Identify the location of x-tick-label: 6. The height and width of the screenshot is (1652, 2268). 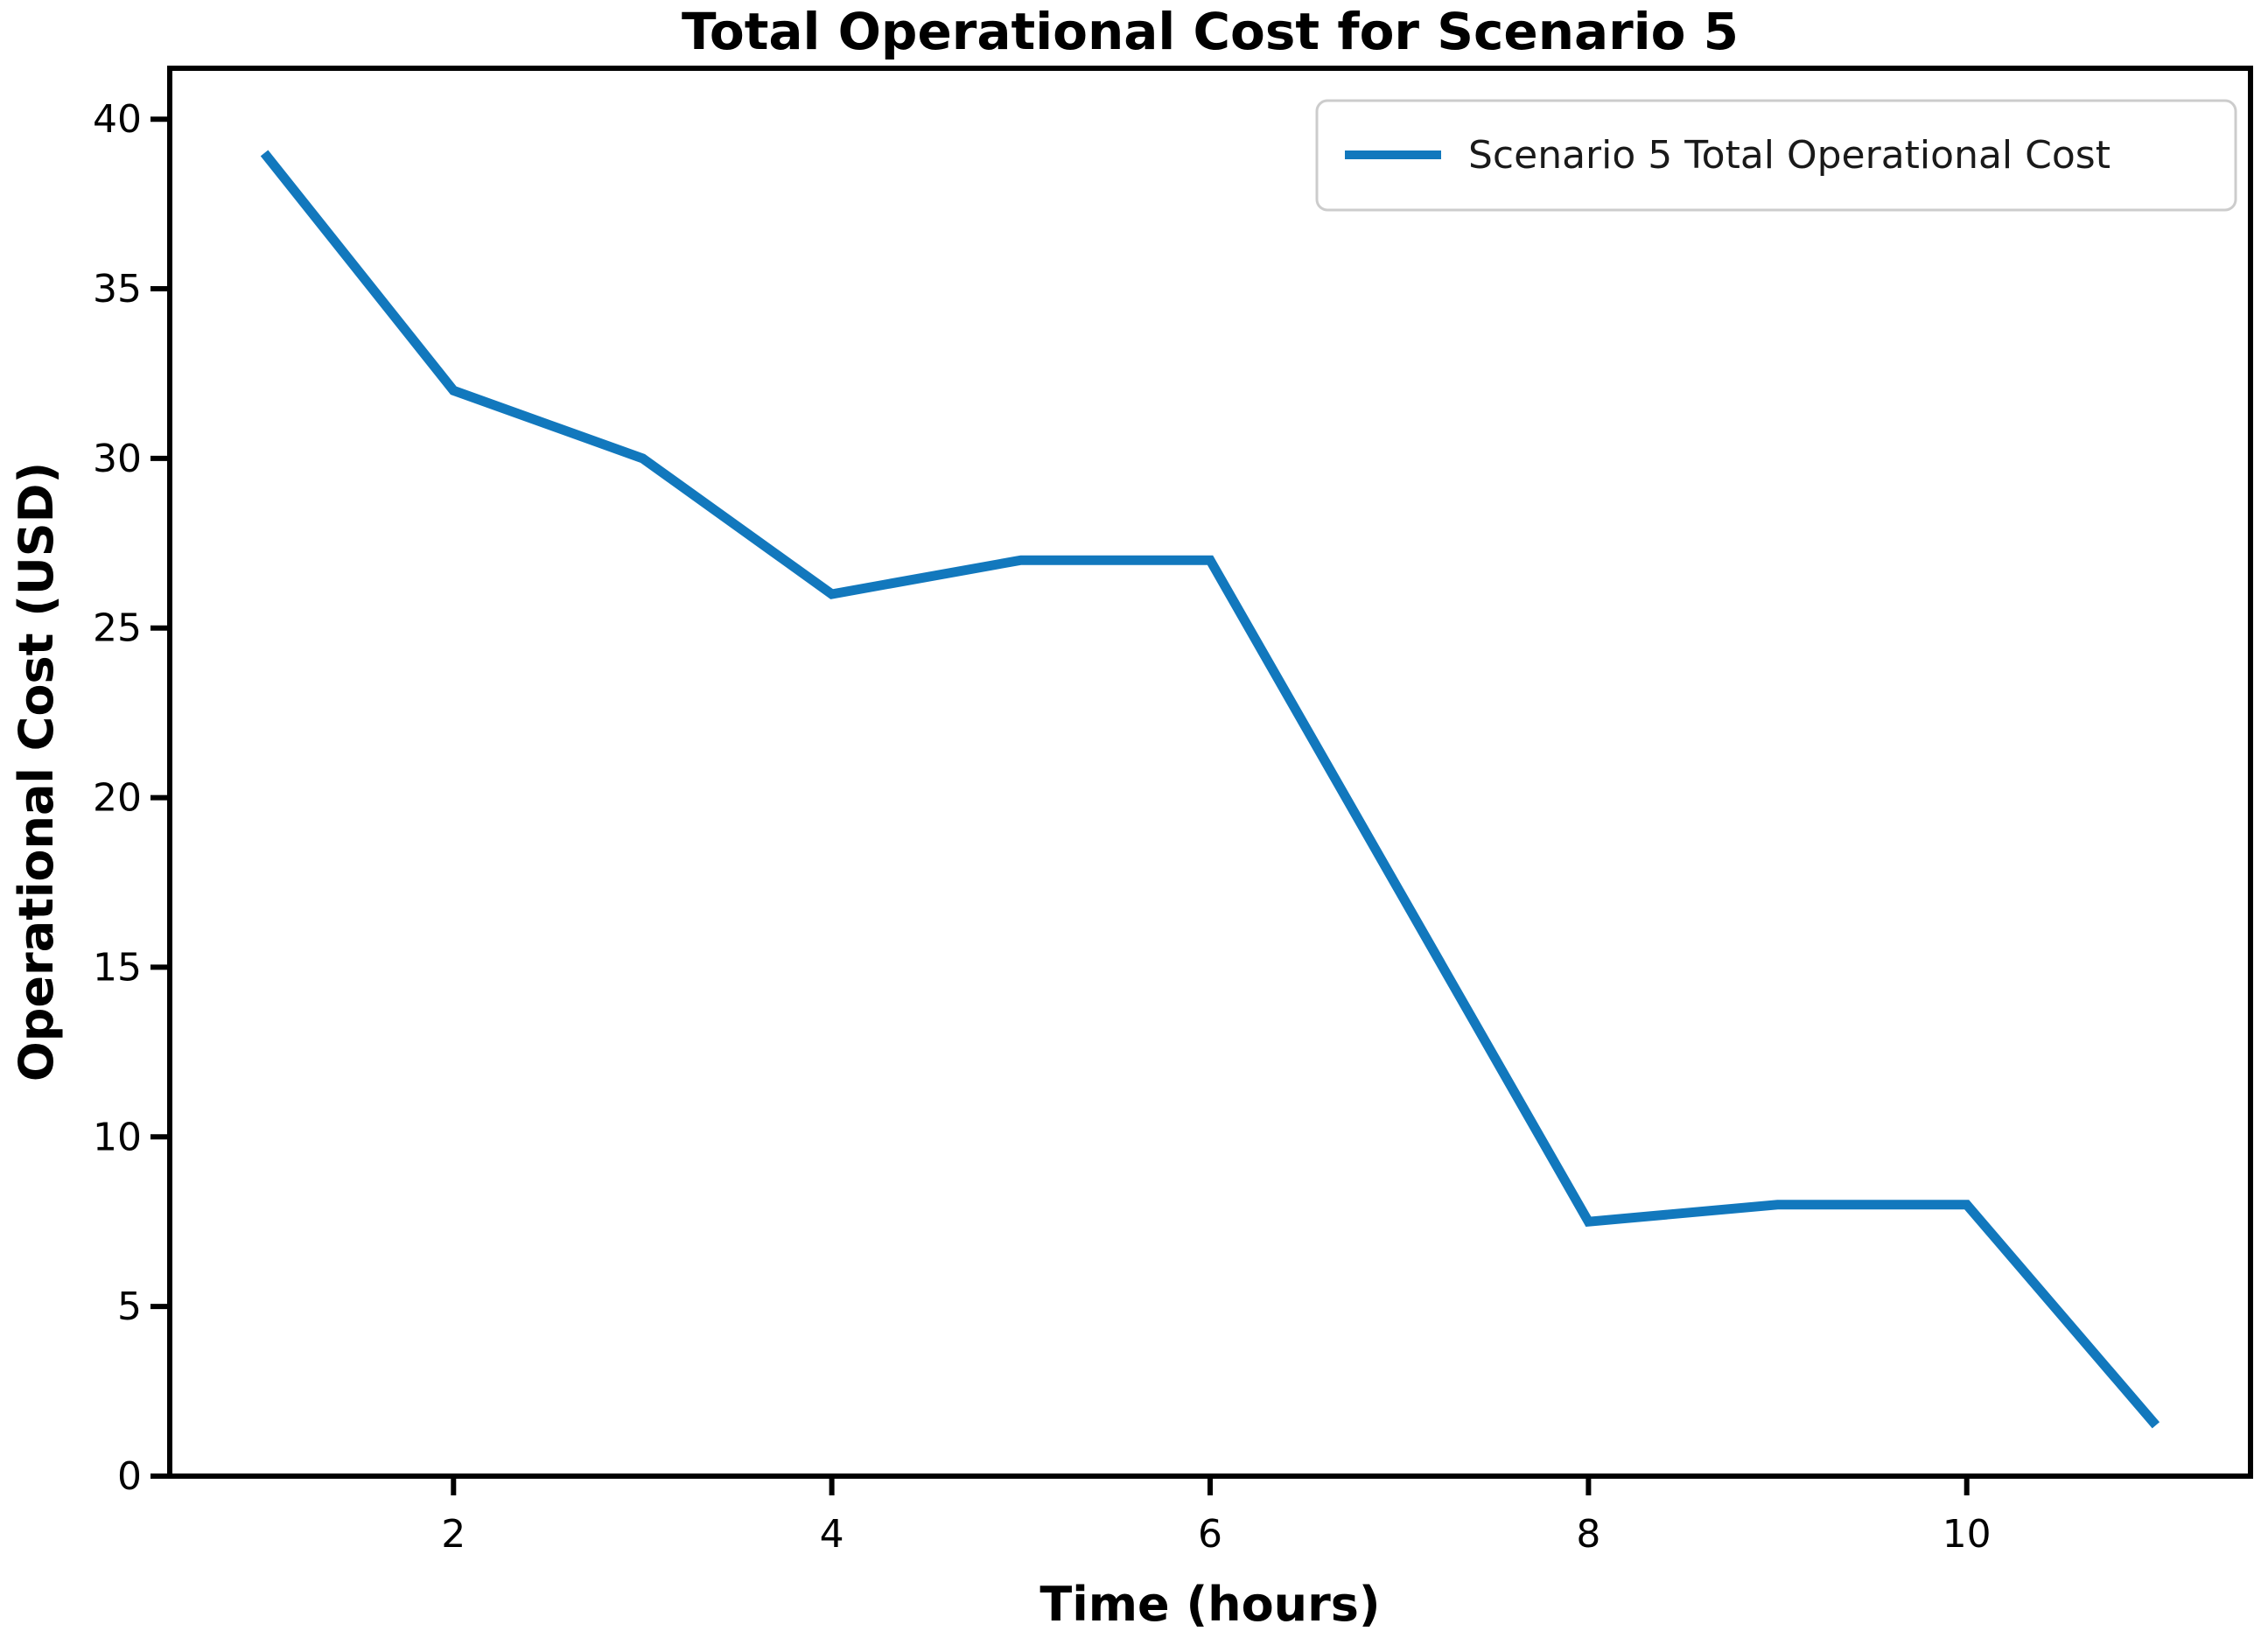
(1210, 1534).